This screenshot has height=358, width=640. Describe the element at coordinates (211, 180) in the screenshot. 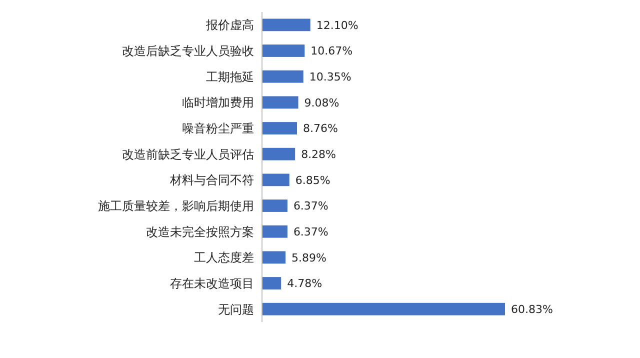

I see `y-tick-label: 材料与合同不符` at that location.